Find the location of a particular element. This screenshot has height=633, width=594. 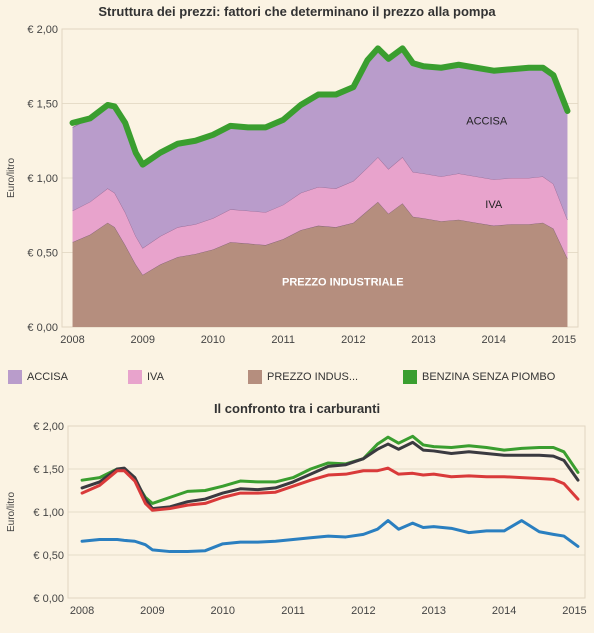

legend-swatch-accisa is located at coordinates (15, 377).